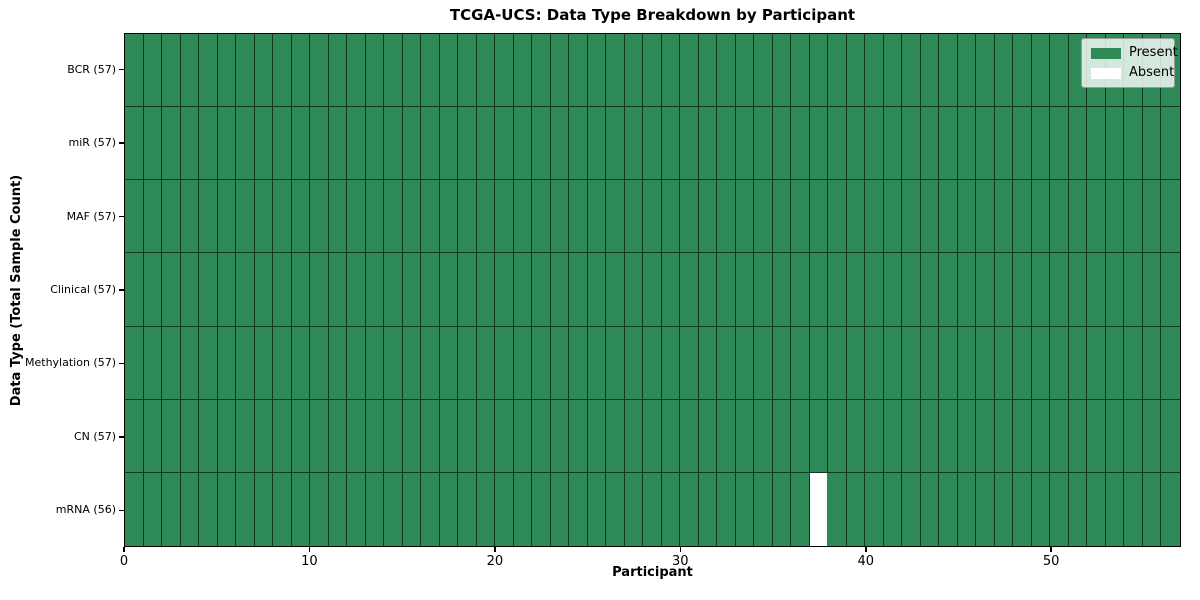 The image size is (1200, 600). What do you see at coordinates (866, 561) in the screenshot?
I see `x-tick-label: 40` at bounding box center [866, 561].